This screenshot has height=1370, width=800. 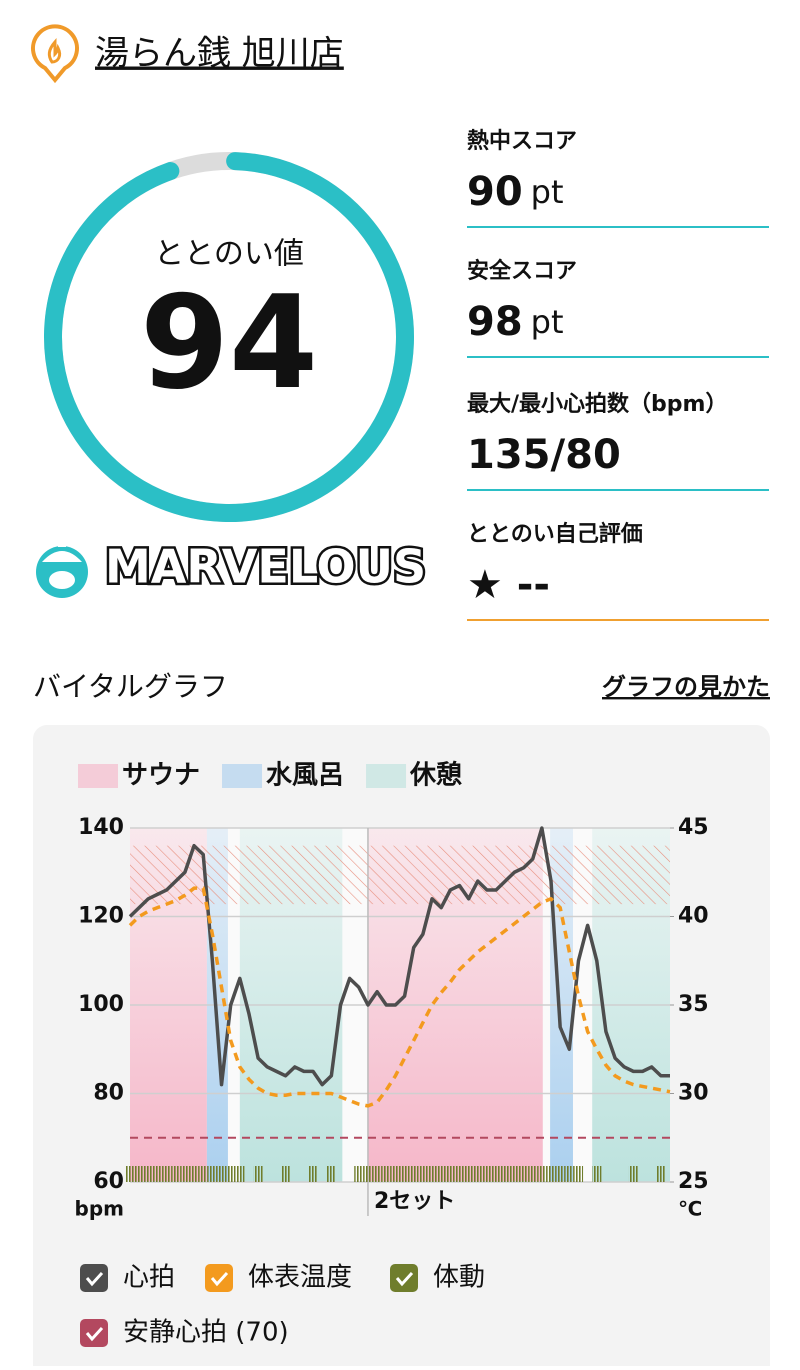 I want to click on legend-label: 水風呂, so click(x=305, y=776).